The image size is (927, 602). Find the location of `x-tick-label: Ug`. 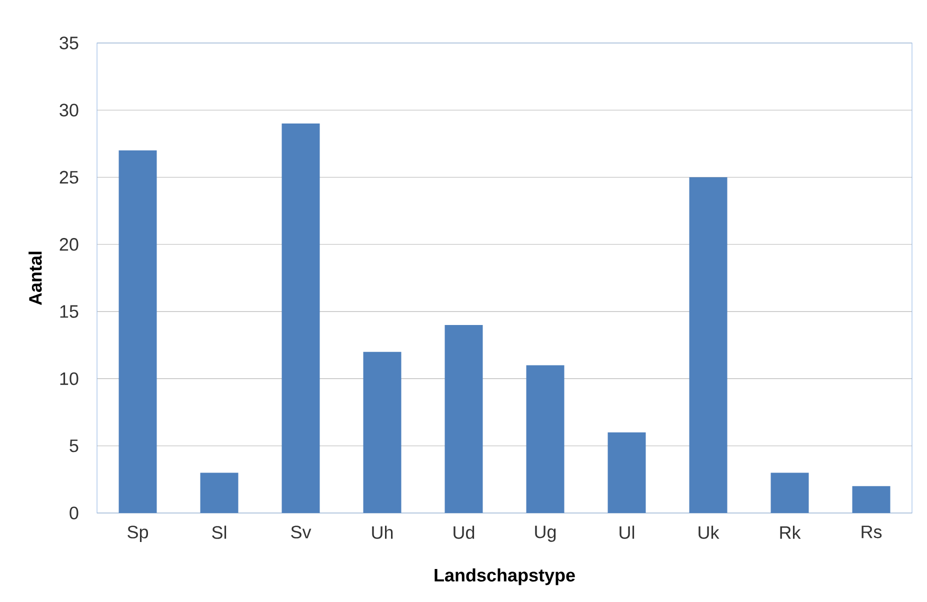

x-tick-label: Ug is located at coordinates (545, 534).